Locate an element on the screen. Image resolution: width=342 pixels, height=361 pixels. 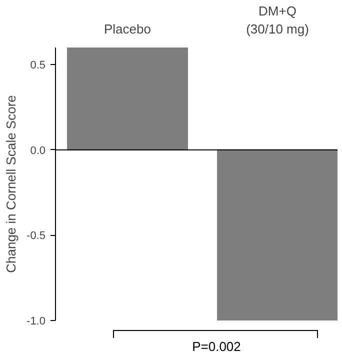
y-tick-label: -1.0 is located at coordinates (36, 322).